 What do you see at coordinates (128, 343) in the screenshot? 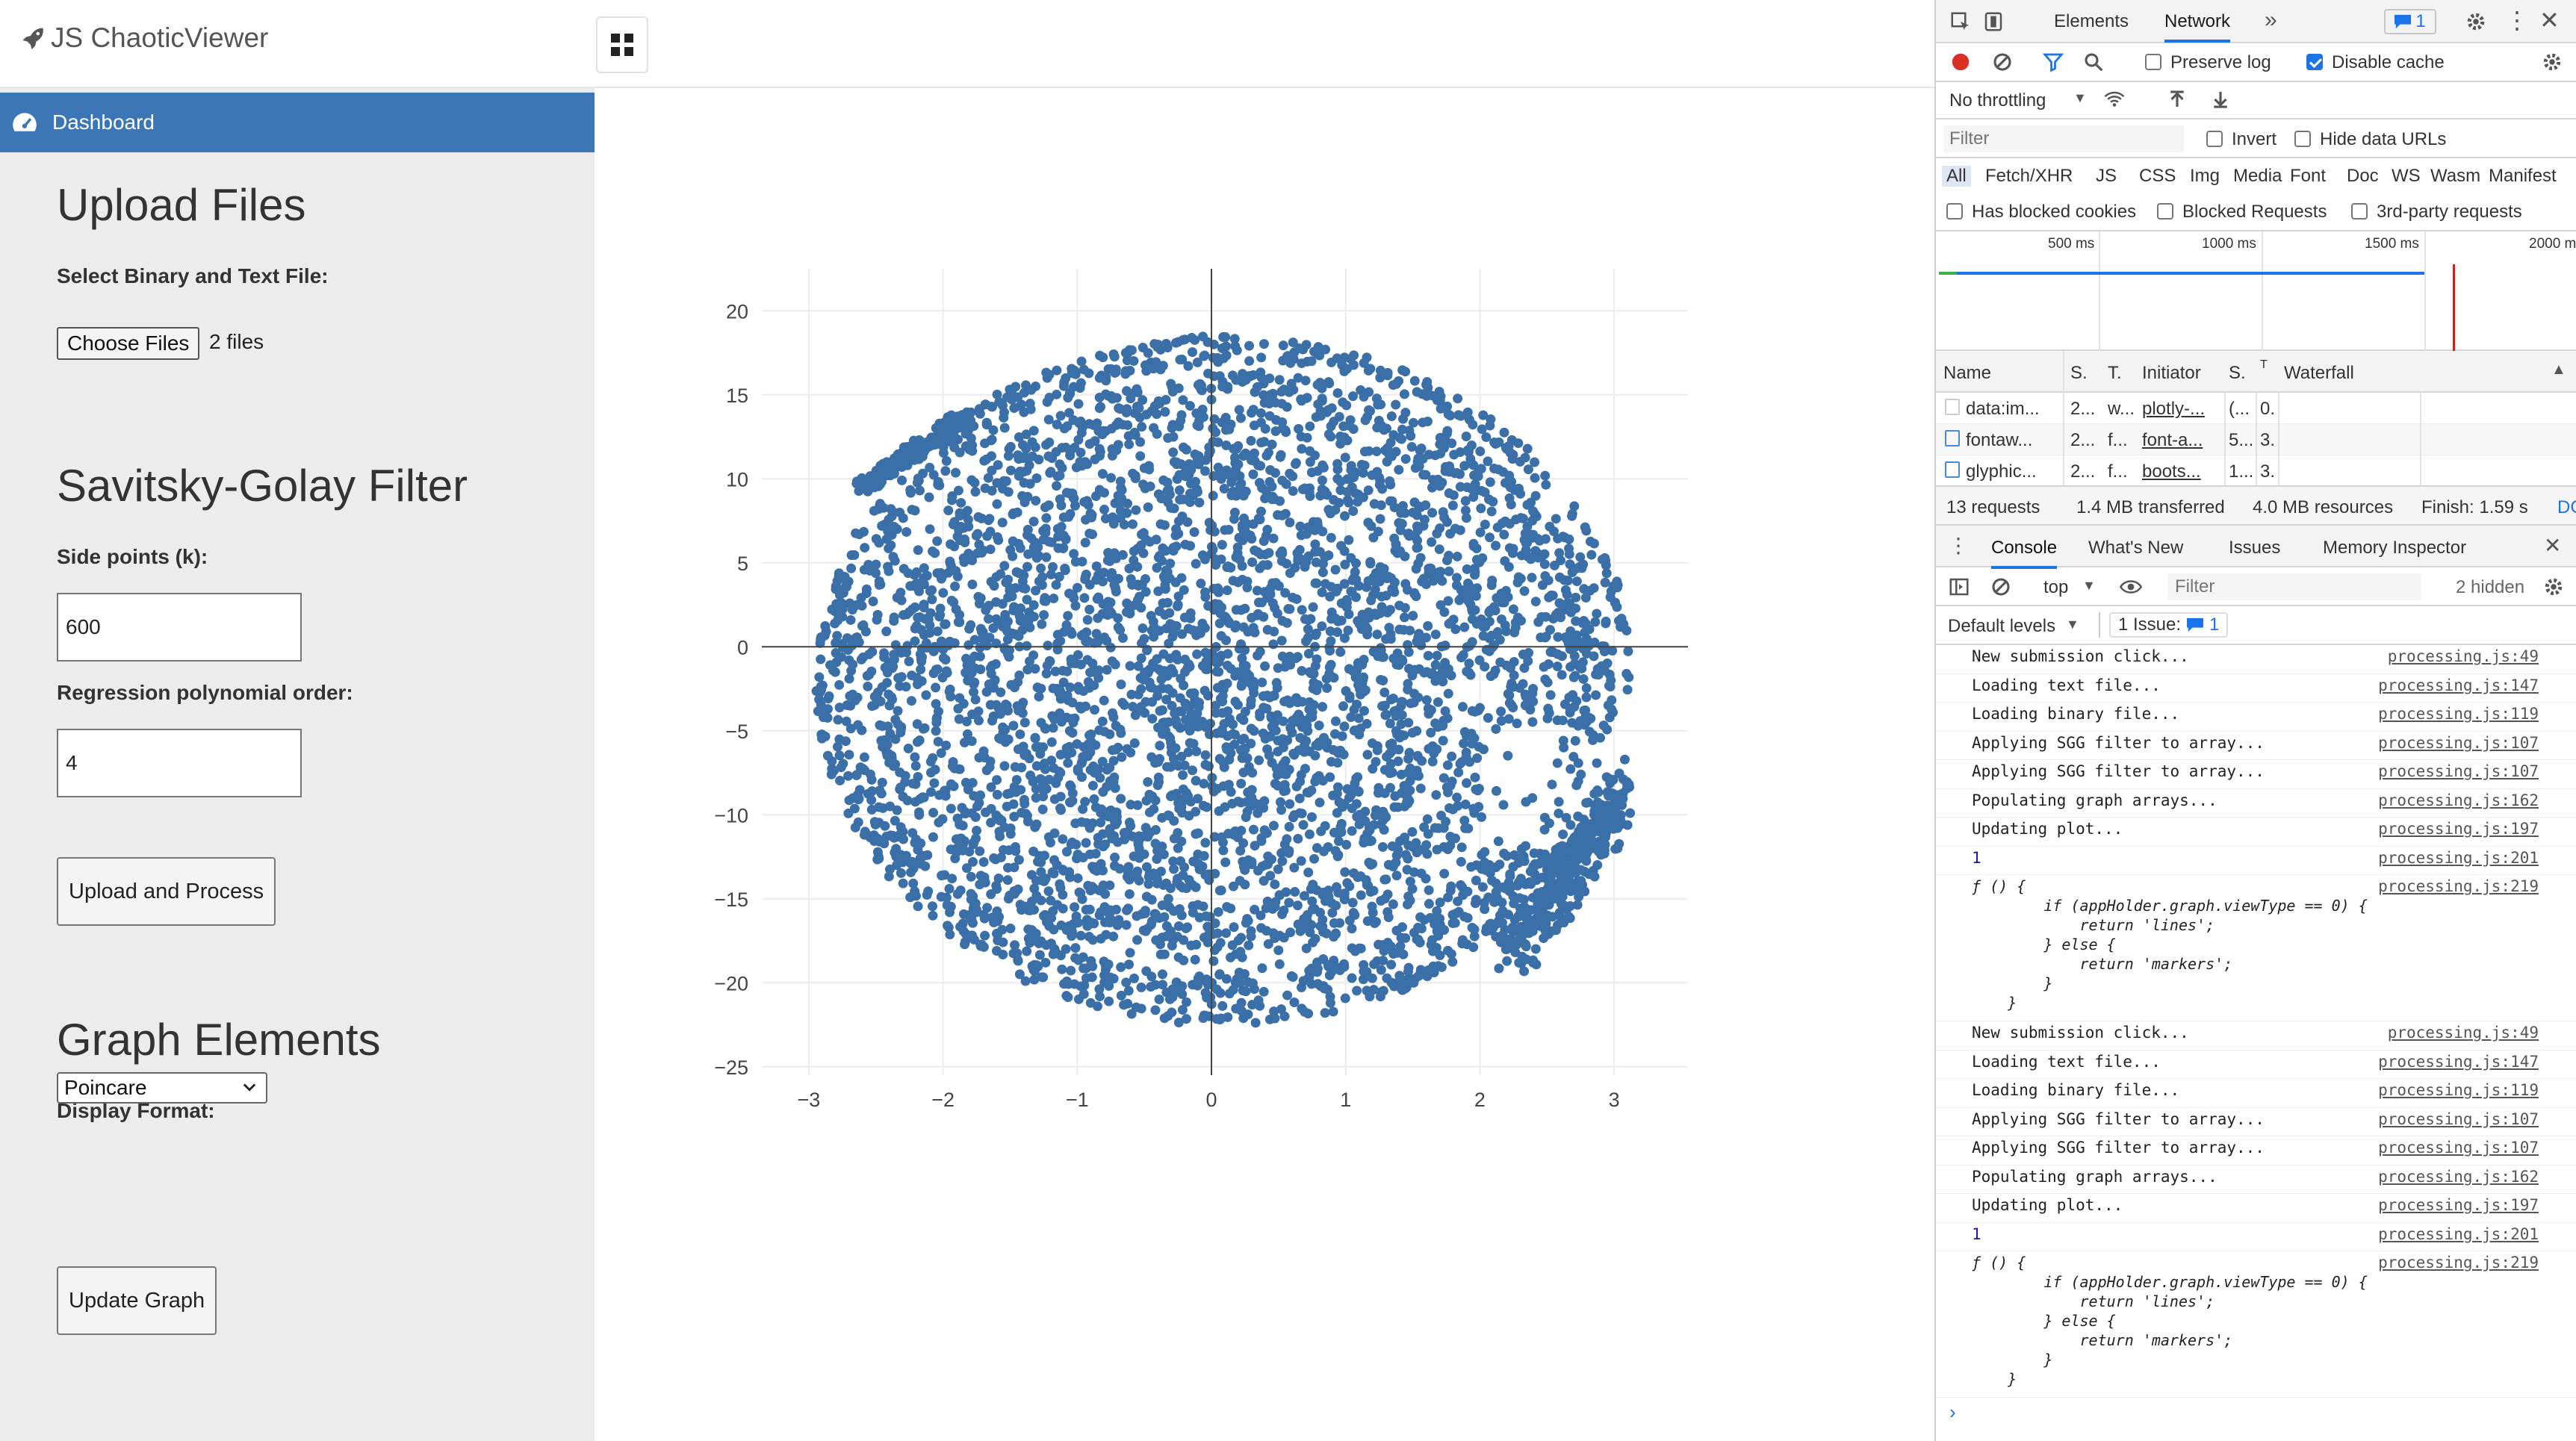
I see `choose-files-button: Choose Files` at bounding box center [128, 343].